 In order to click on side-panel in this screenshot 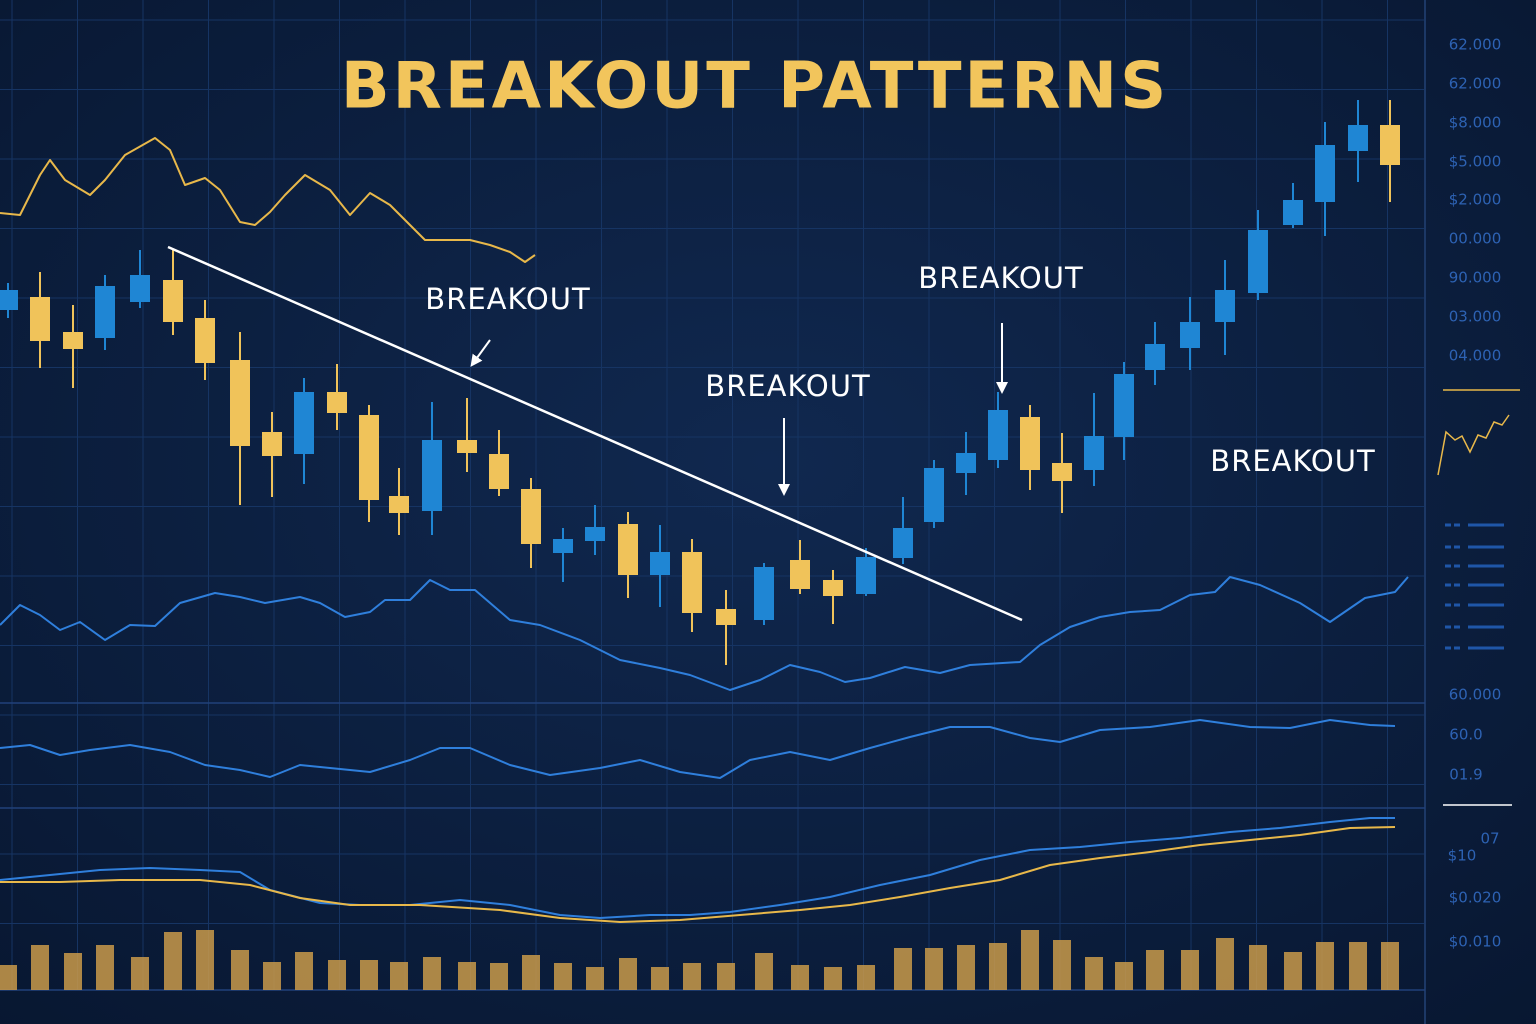, I will do `click(1474, 586)`.